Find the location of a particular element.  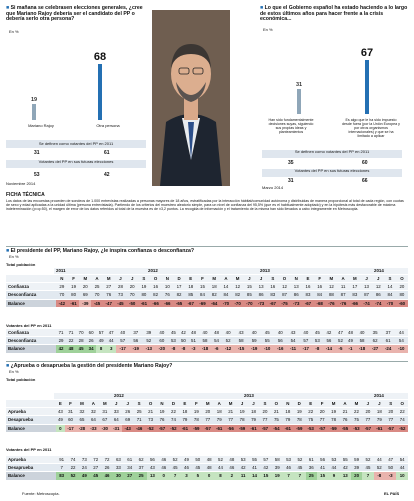

cell: 41 is located at coordinates (322, 468).